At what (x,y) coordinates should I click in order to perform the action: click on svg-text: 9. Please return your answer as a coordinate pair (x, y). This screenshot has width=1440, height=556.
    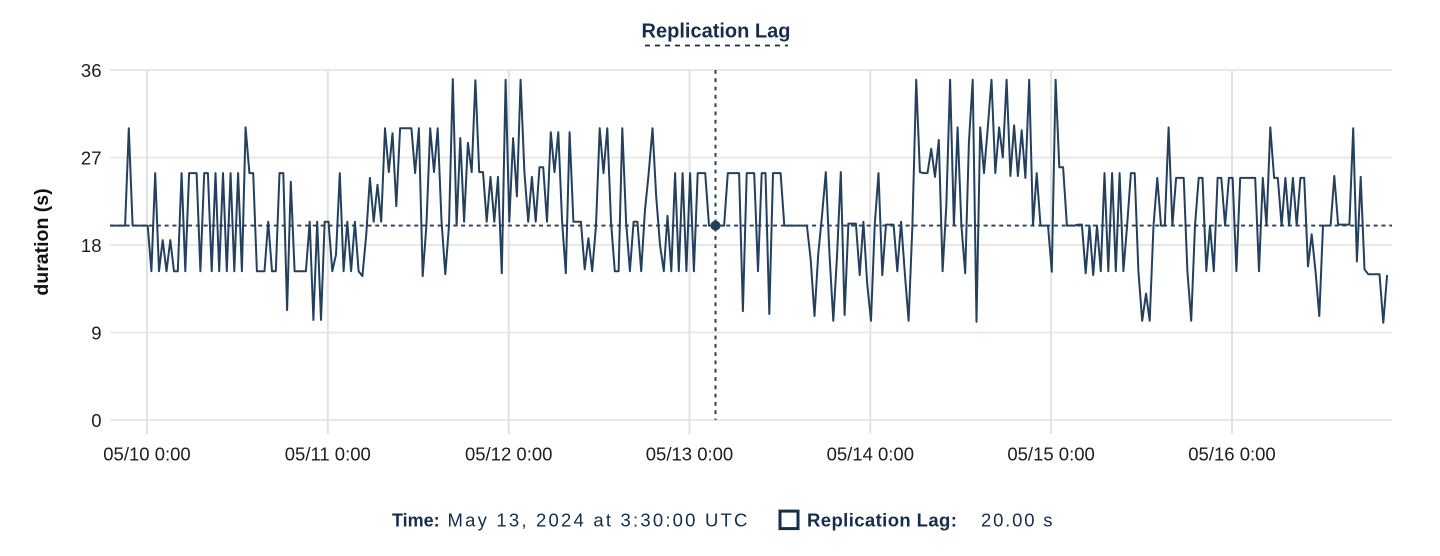
    Looking at the image, I should click on (96, 333).